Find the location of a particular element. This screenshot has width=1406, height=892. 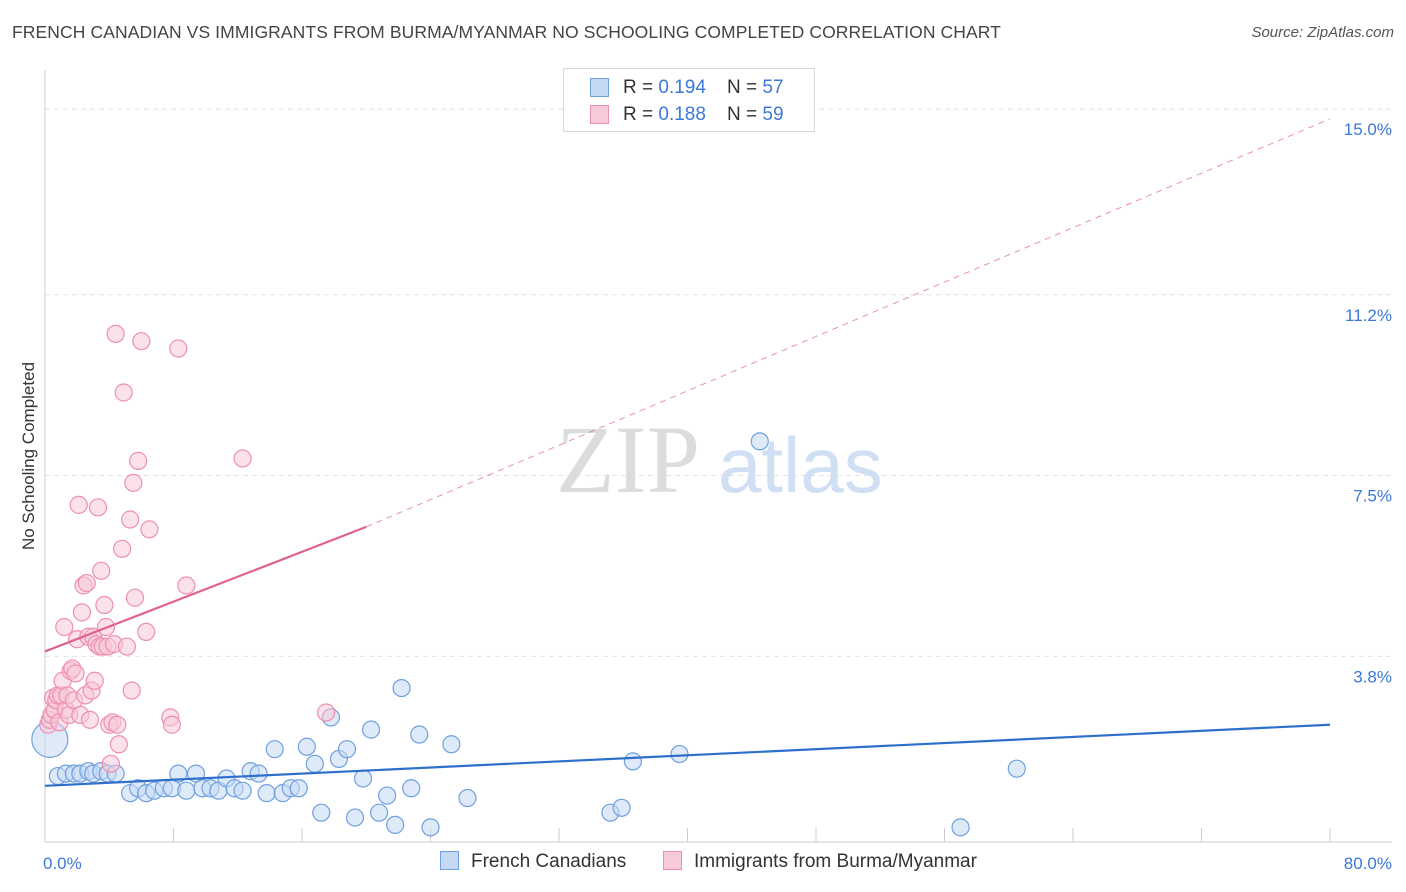

y-tick-label: 3.8% is located at coordinates (1372, 676).